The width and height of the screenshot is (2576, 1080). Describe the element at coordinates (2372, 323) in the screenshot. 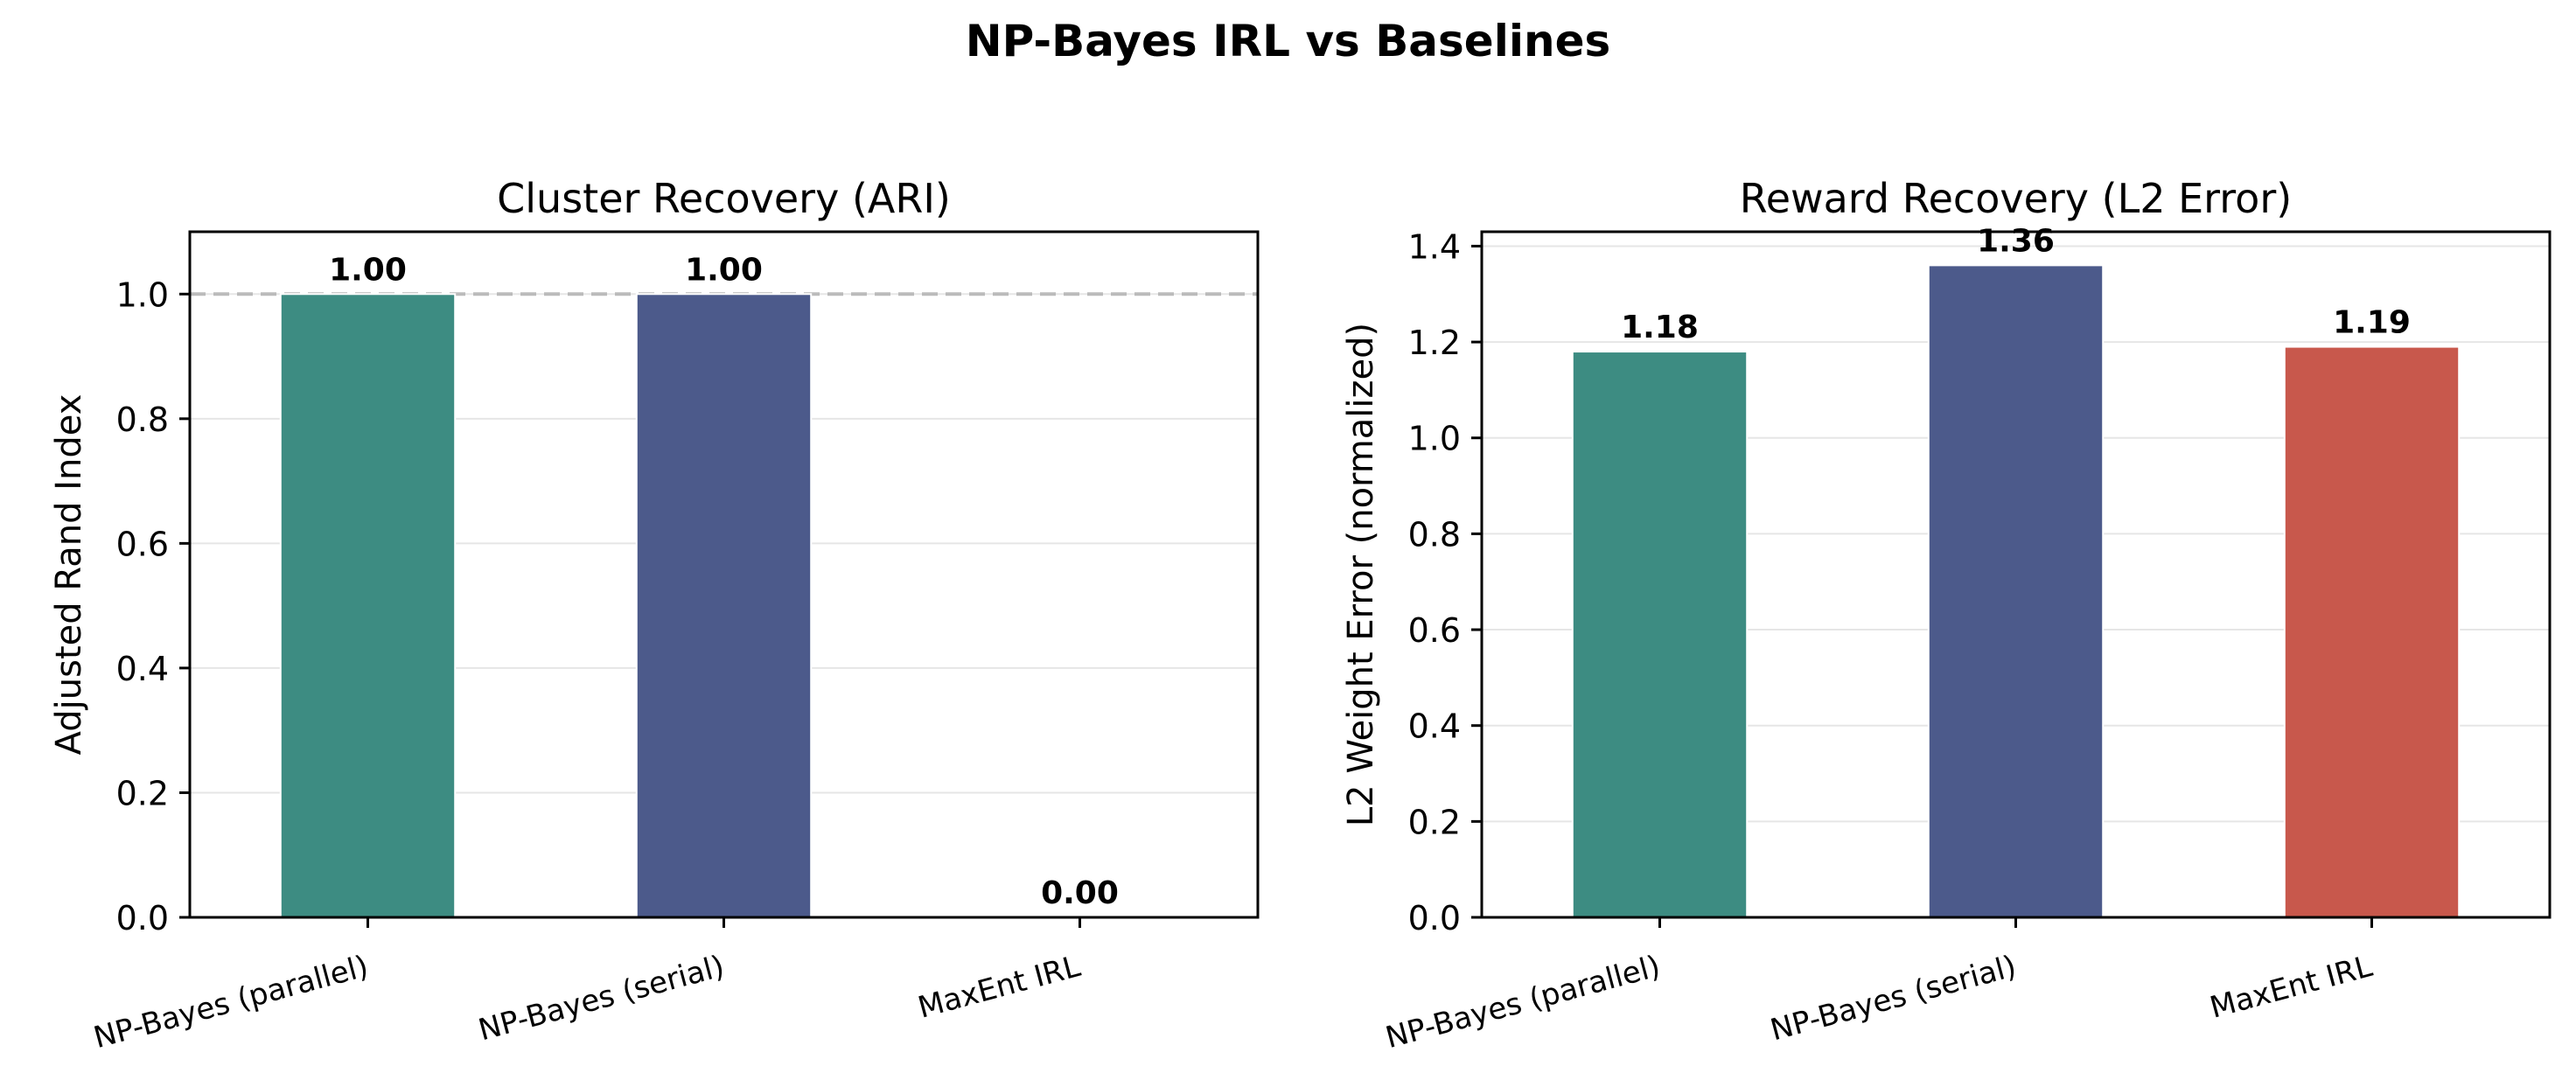

I see `data-label: 1.19` at that location.